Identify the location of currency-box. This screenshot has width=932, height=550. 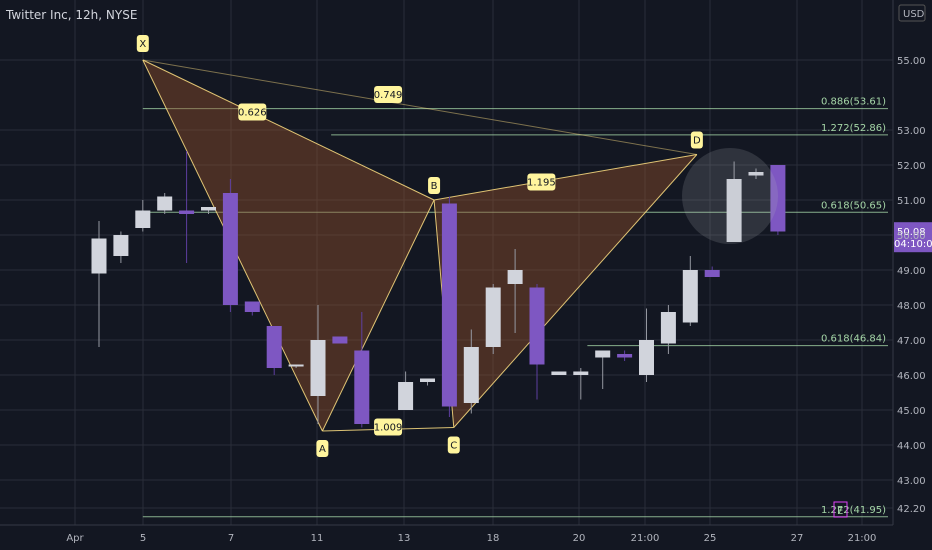
(912, 13).